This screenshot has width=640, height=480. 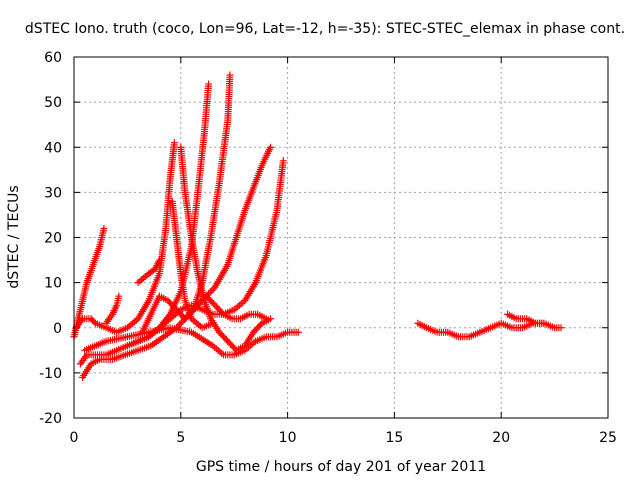 What do you see at coordinates (288, 438) in the screenshot?
I see `x-tick-label: 10` at bounding box center [288, 438].